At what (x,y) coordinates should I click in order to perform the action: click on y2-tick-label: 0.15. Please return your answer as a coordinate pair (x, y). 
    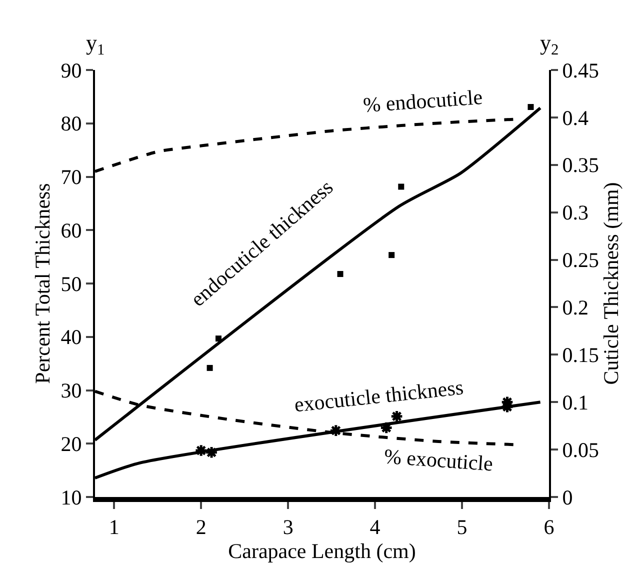
    Looking at the image, I should click on (580, 355).